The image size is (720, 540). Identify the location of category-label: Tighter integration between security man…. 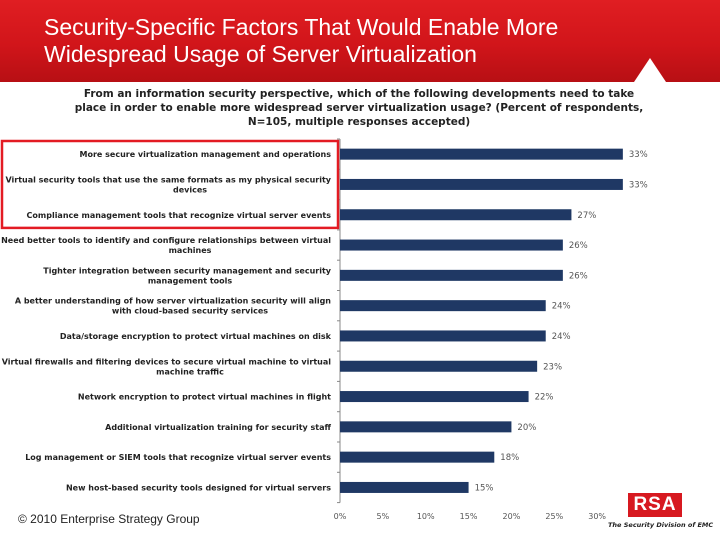
(187, 275).